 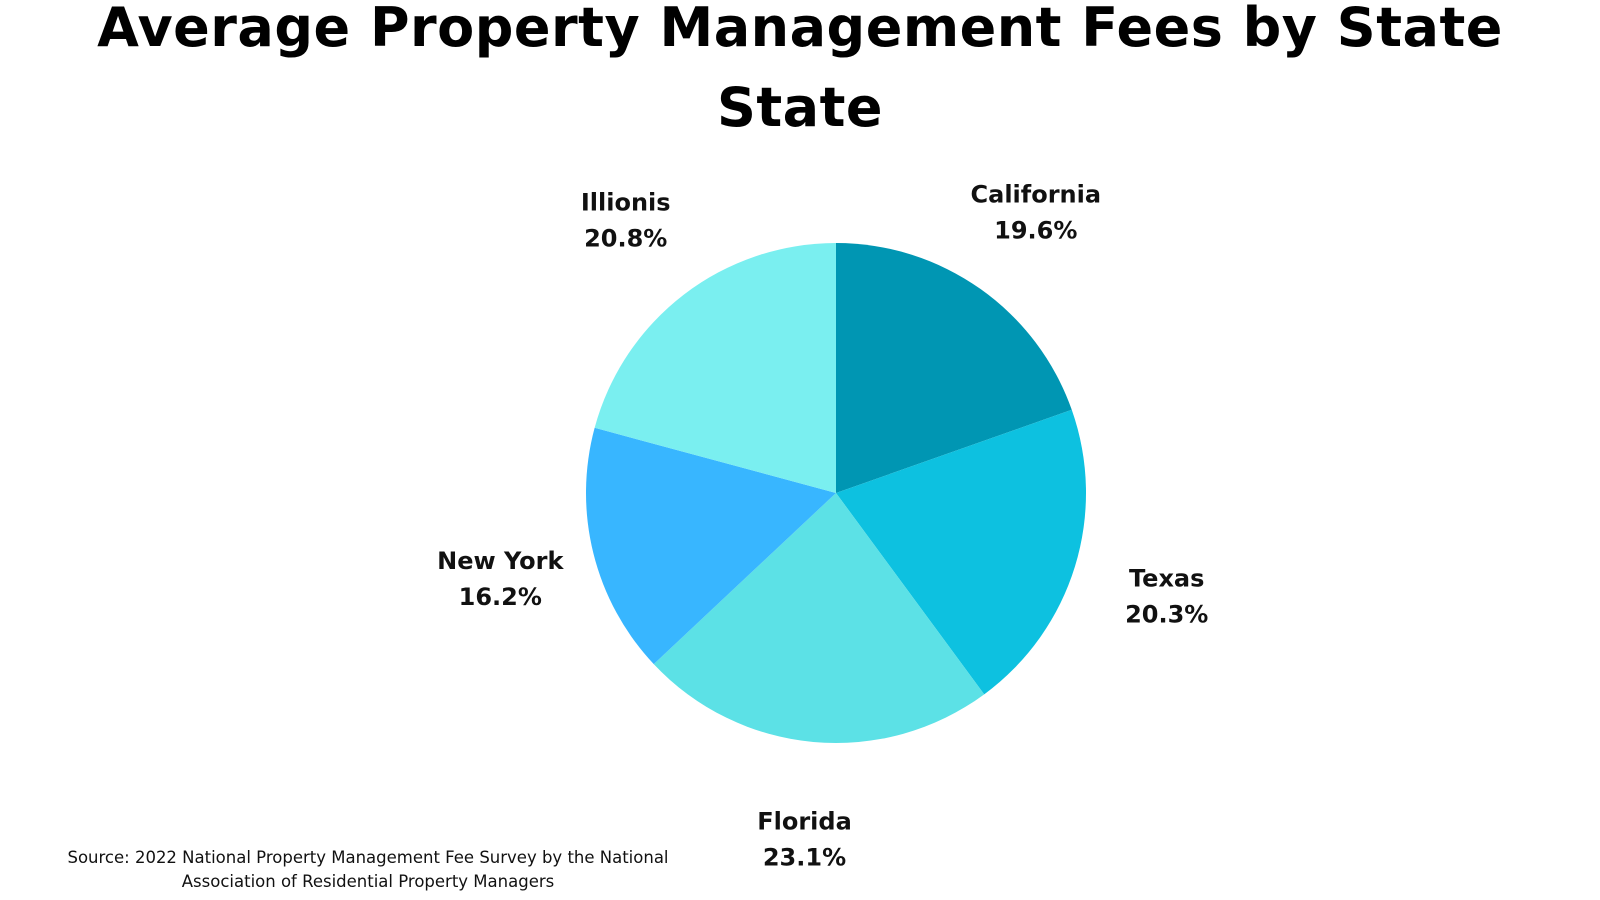 What do you see at coordinates (625, 238) in the screenshot?
I see `slice-value-label: 20.8%` at bounding box center [625, 238].